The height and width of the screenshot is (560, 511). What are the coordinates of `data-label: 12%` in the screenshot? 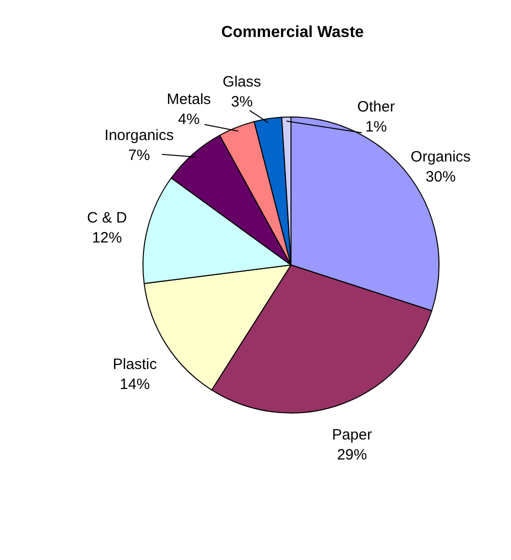 It's located at (107, 238).